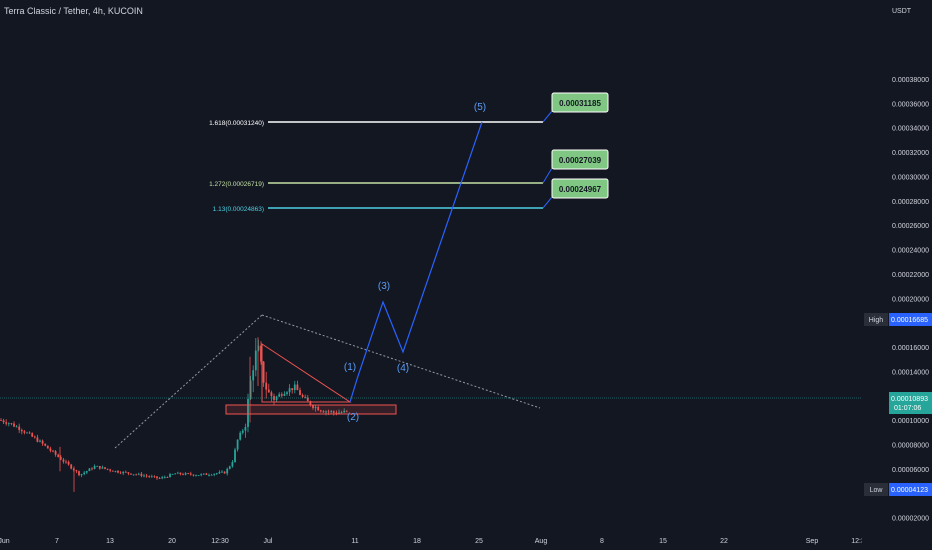 The width and height of the screenshot is (932, 550). Describe the element at coordinates (480, 107) in the screenshot. I see `wave-label: (5)` at that location.